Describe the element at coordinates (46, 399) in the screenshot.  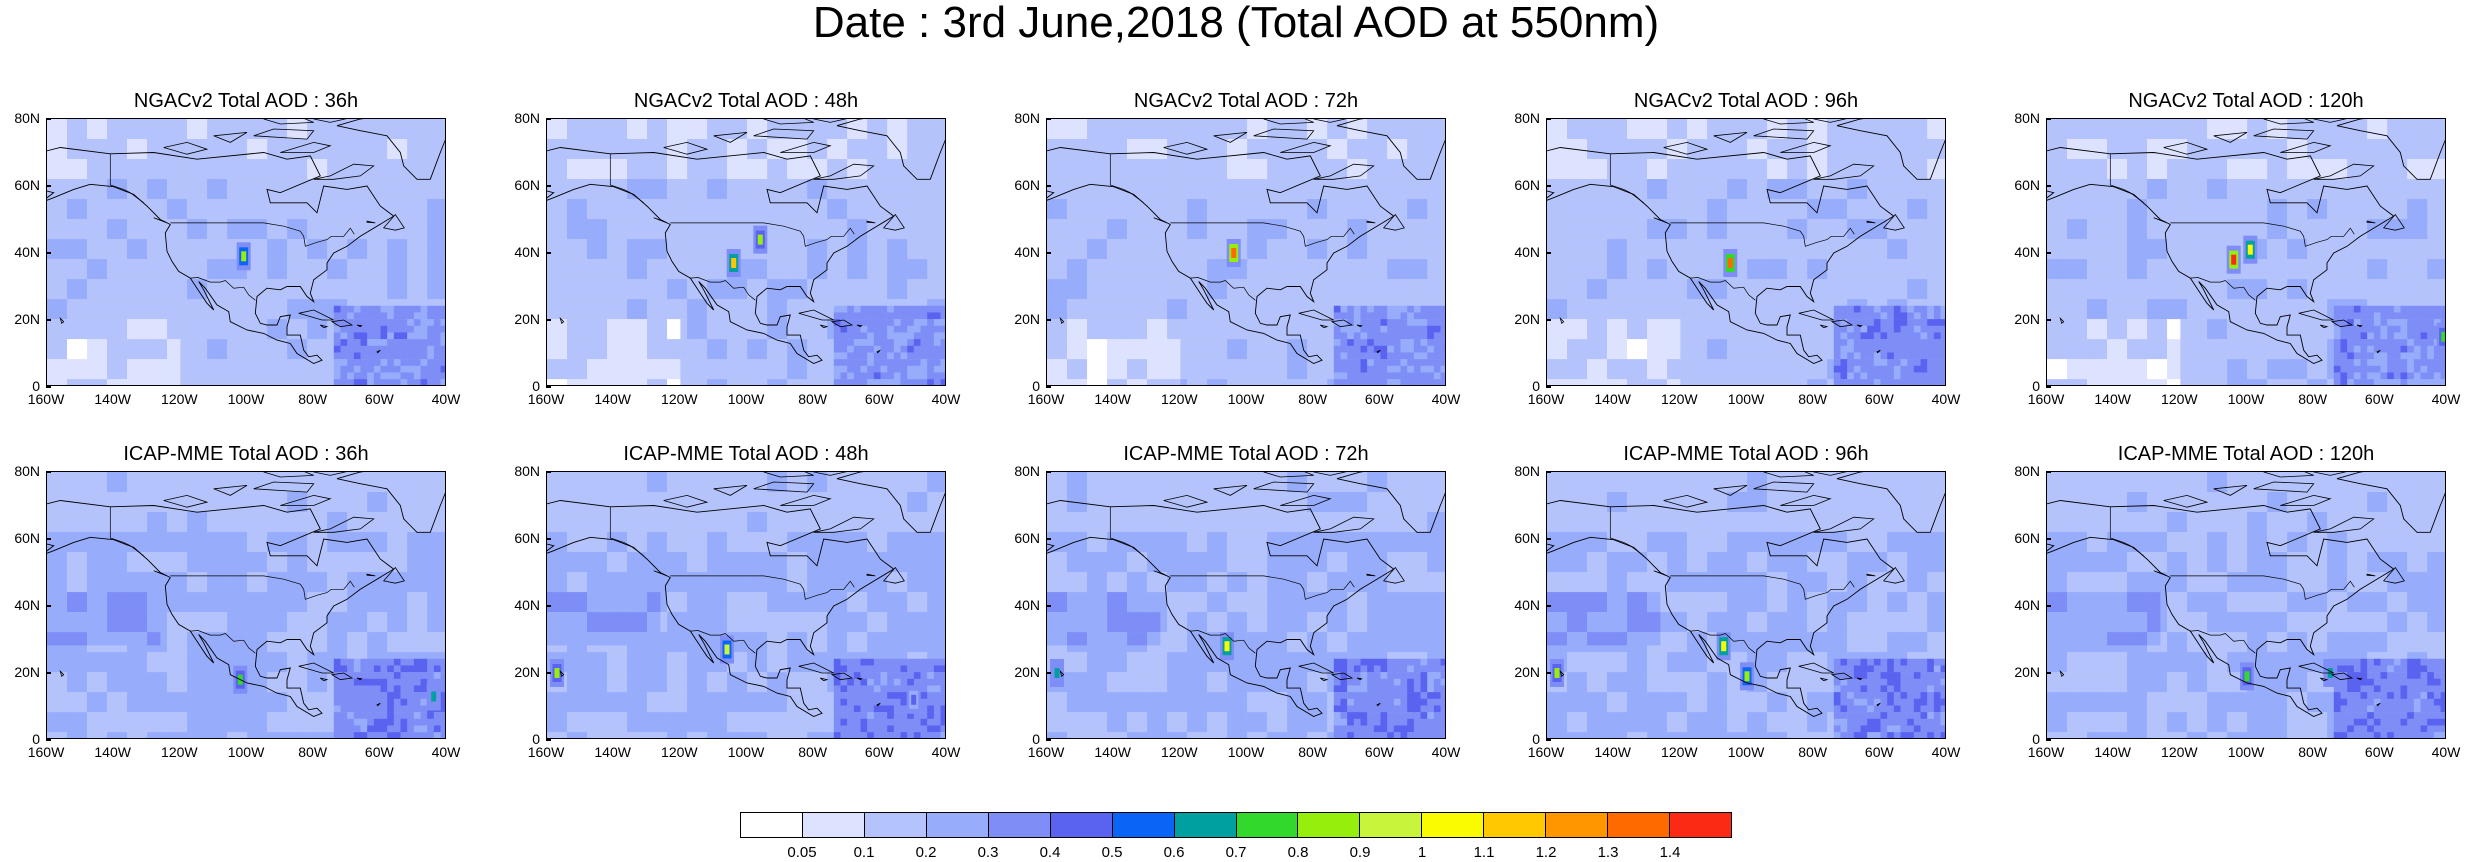
I see `x-tick-label: 160W` at that location.